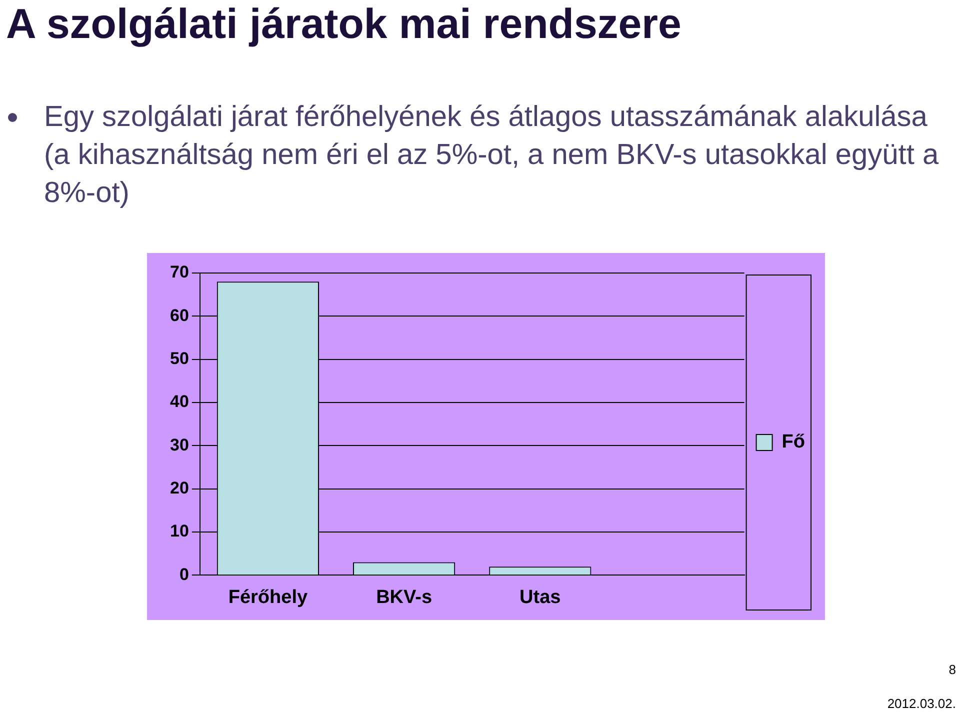 This screenshot has height=713, width=960. What do you see at coordinates (921, 703) in the screenshot?
I see `text: 2012.03.02.` at bounding box center [921, 703].